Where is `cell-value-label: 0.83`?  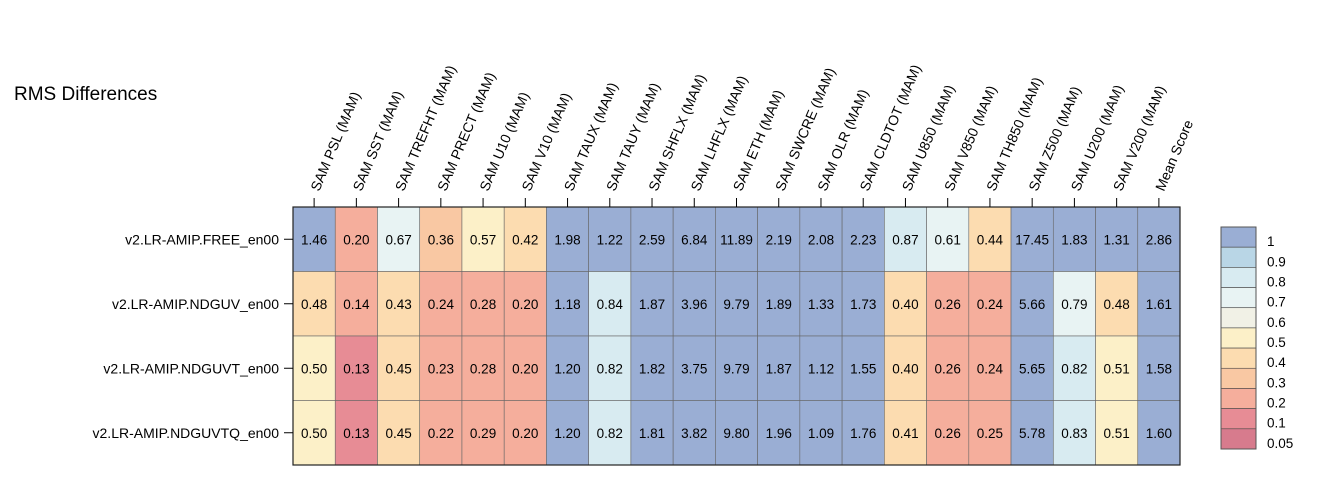
cell-value-label: 0.83 is located at coordinates (1074, 433).